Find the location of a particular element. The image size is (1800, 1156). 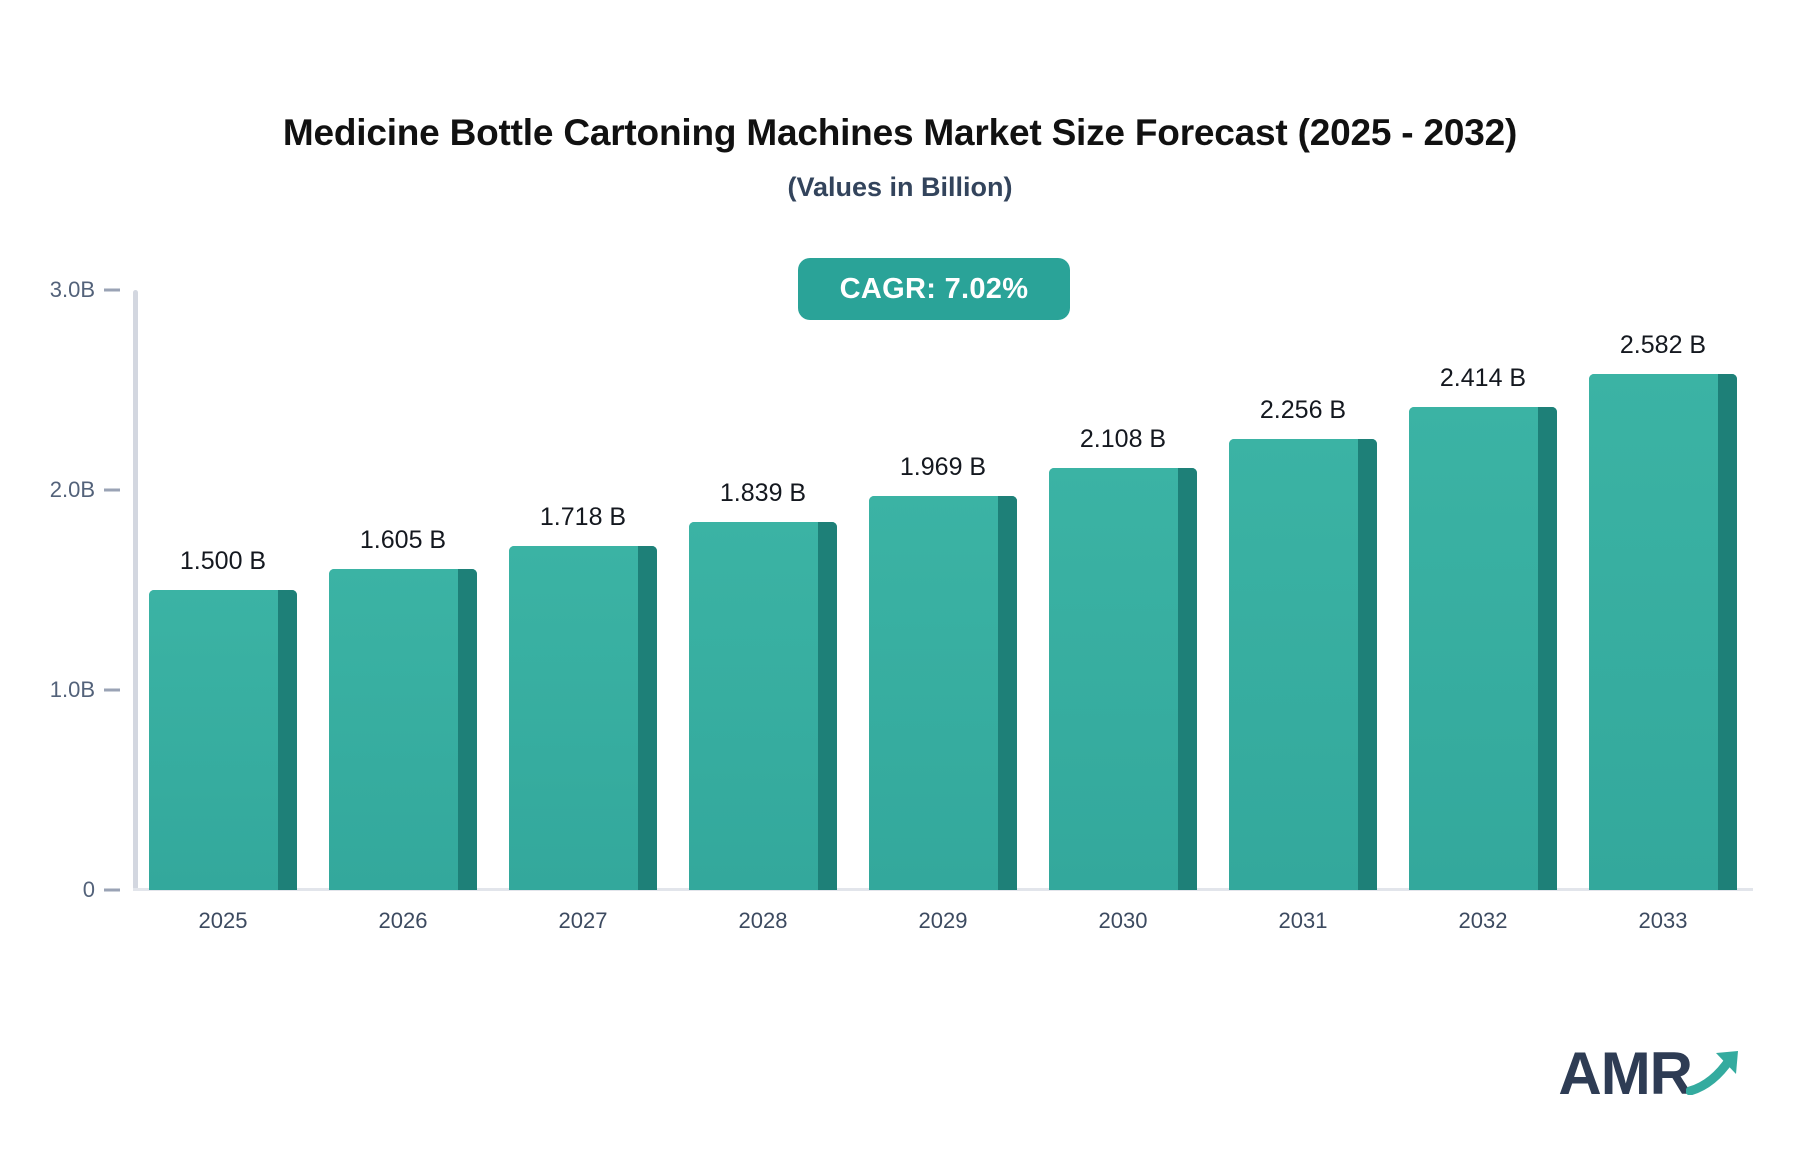

bar-value-label: 1.839 B is located at coordinates (763, 493).